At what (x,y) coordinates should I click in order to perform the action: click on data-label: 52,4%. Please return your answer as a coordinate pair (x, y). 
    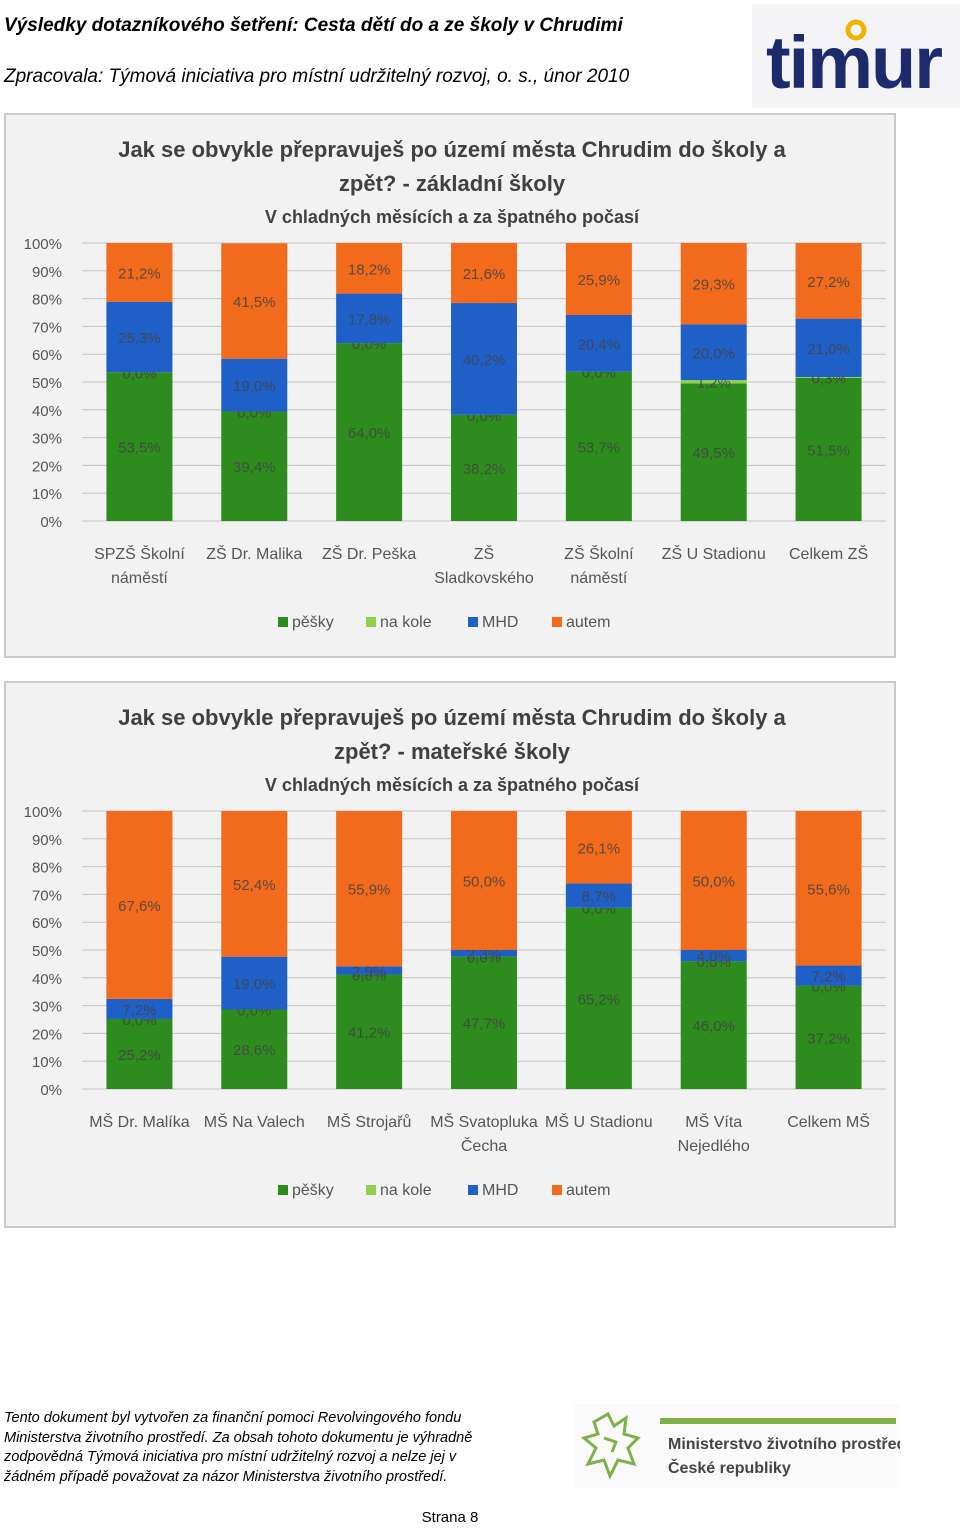
    Looking at the image, I should click on (254, 885).